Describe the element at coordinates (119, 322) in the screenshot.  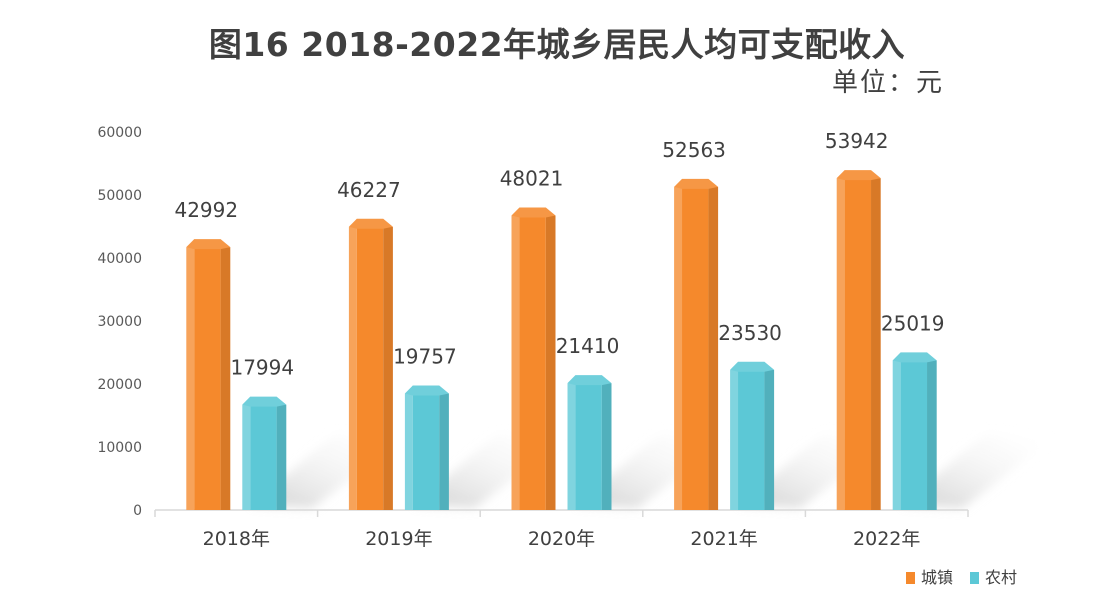
I see `y-tick-label: 30000` at that location.